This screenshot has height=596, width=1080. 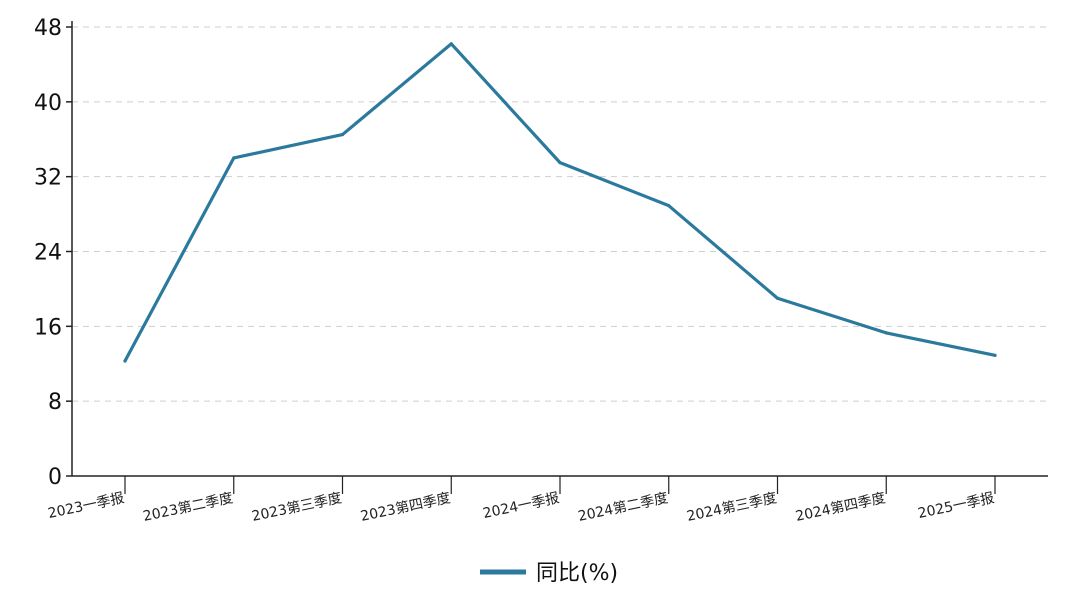 What do you see at coordinates (521, 506) in the screenshot?
I see `x-tick-label: 2024一季报` at bounding box center [521, 506].